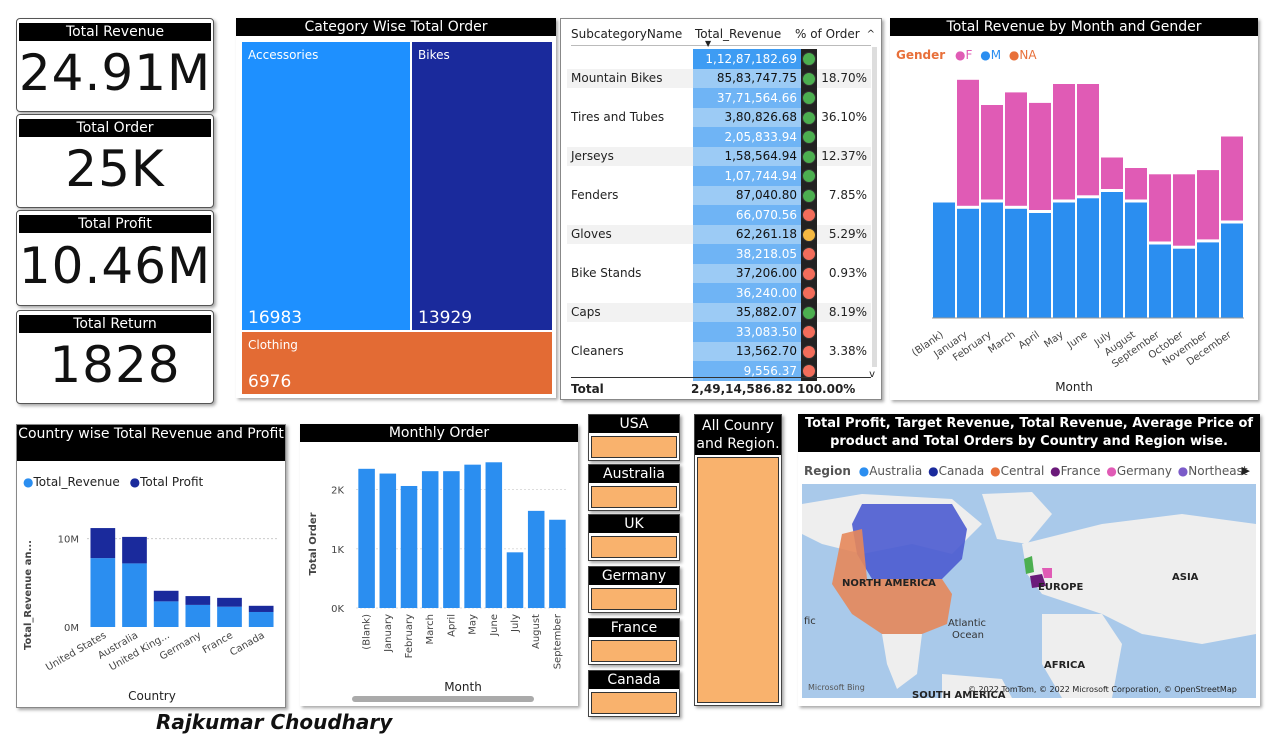 This screenshot has height=738, width=1280. Describe the element at coordinates (719, 78) in the screenshot. I see `table-row: Mountain Bikes 85,83,747.75 18.70%` at that location.